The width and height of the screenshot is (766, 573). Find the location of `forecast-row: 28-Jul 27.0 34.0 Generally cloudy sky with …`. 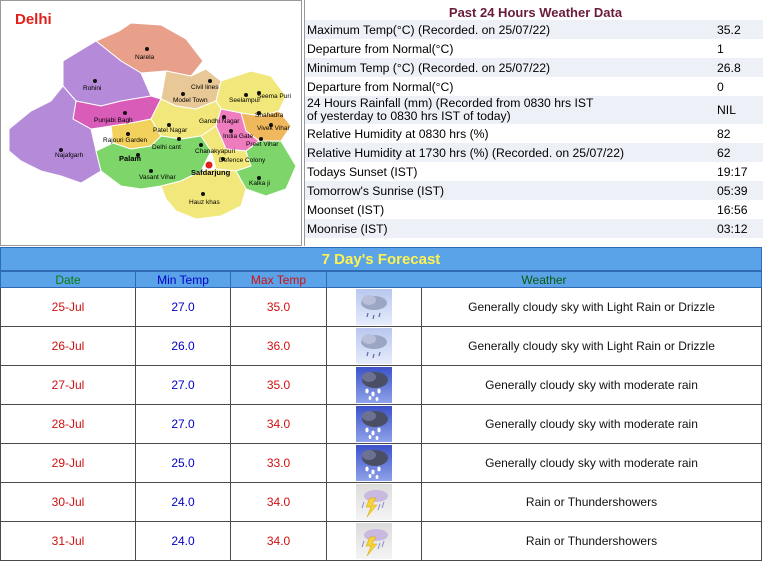

forecast-row: 28-Jul 27.0 34.0 Generally cloudy sky with … is located at coordinates (381, 424).